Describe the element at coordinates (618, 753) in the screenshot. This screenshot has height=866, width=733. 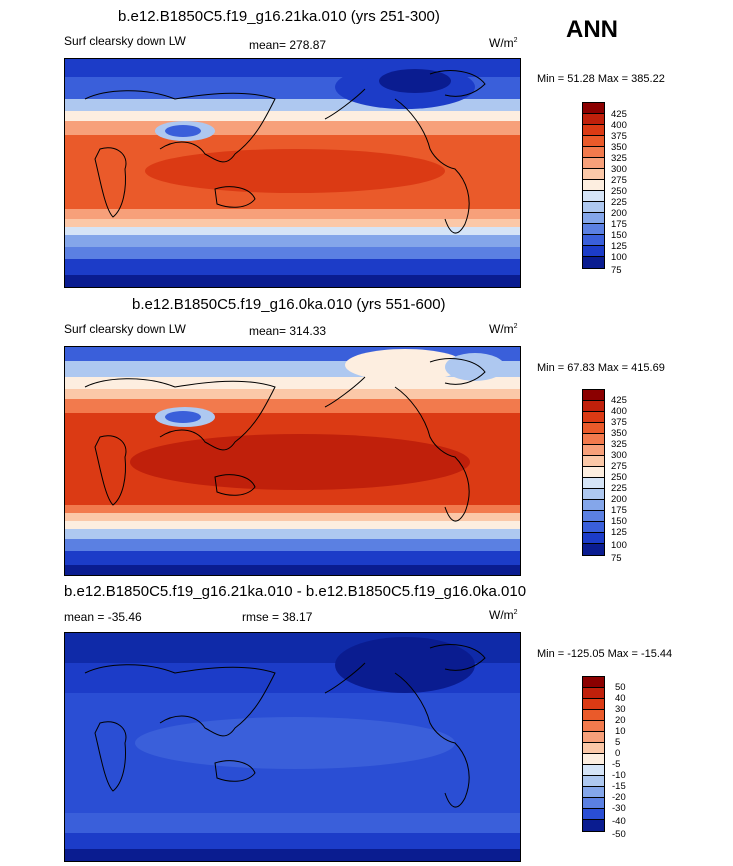
I see `panel3-tick: 0` at that location.